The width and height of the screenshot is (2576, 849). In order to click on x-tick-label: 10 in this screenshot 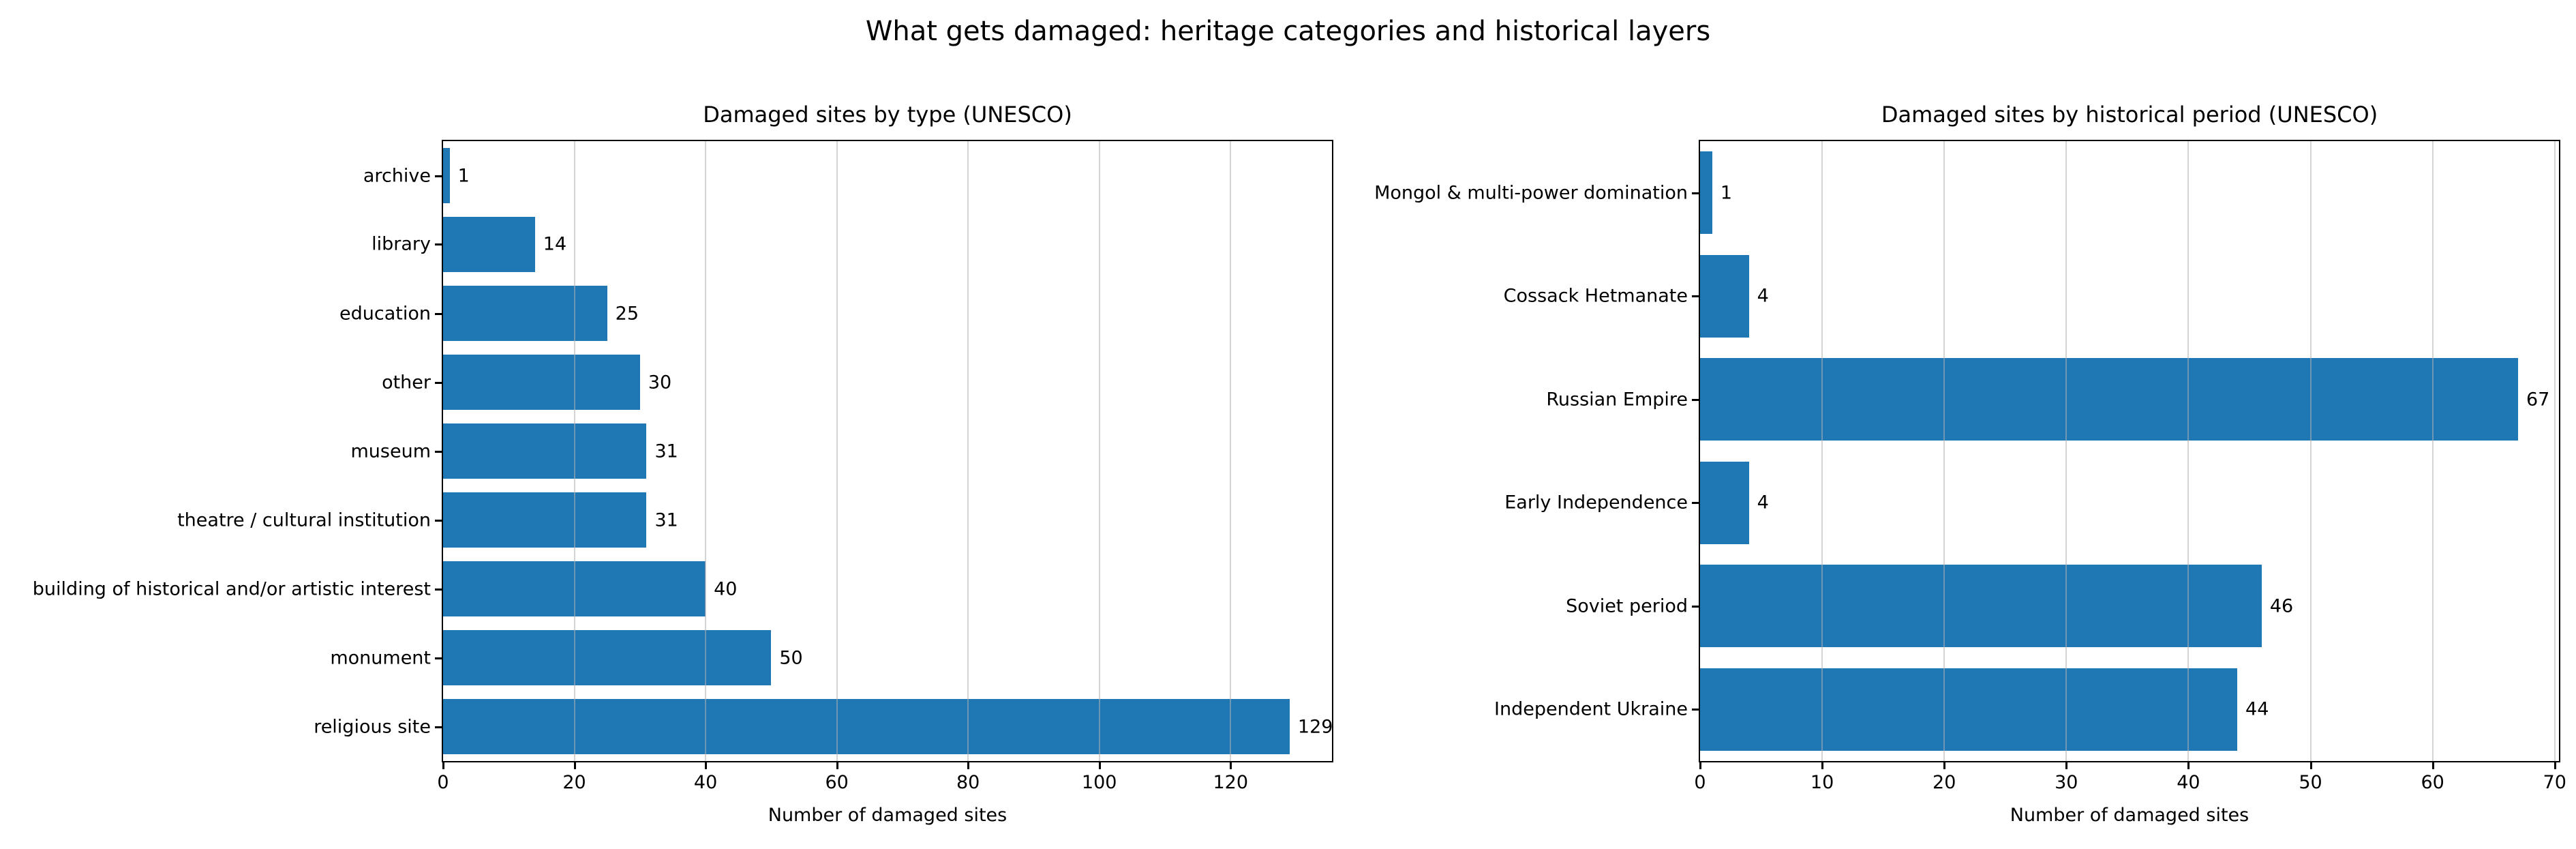, I will do `click(1822, 782)`.